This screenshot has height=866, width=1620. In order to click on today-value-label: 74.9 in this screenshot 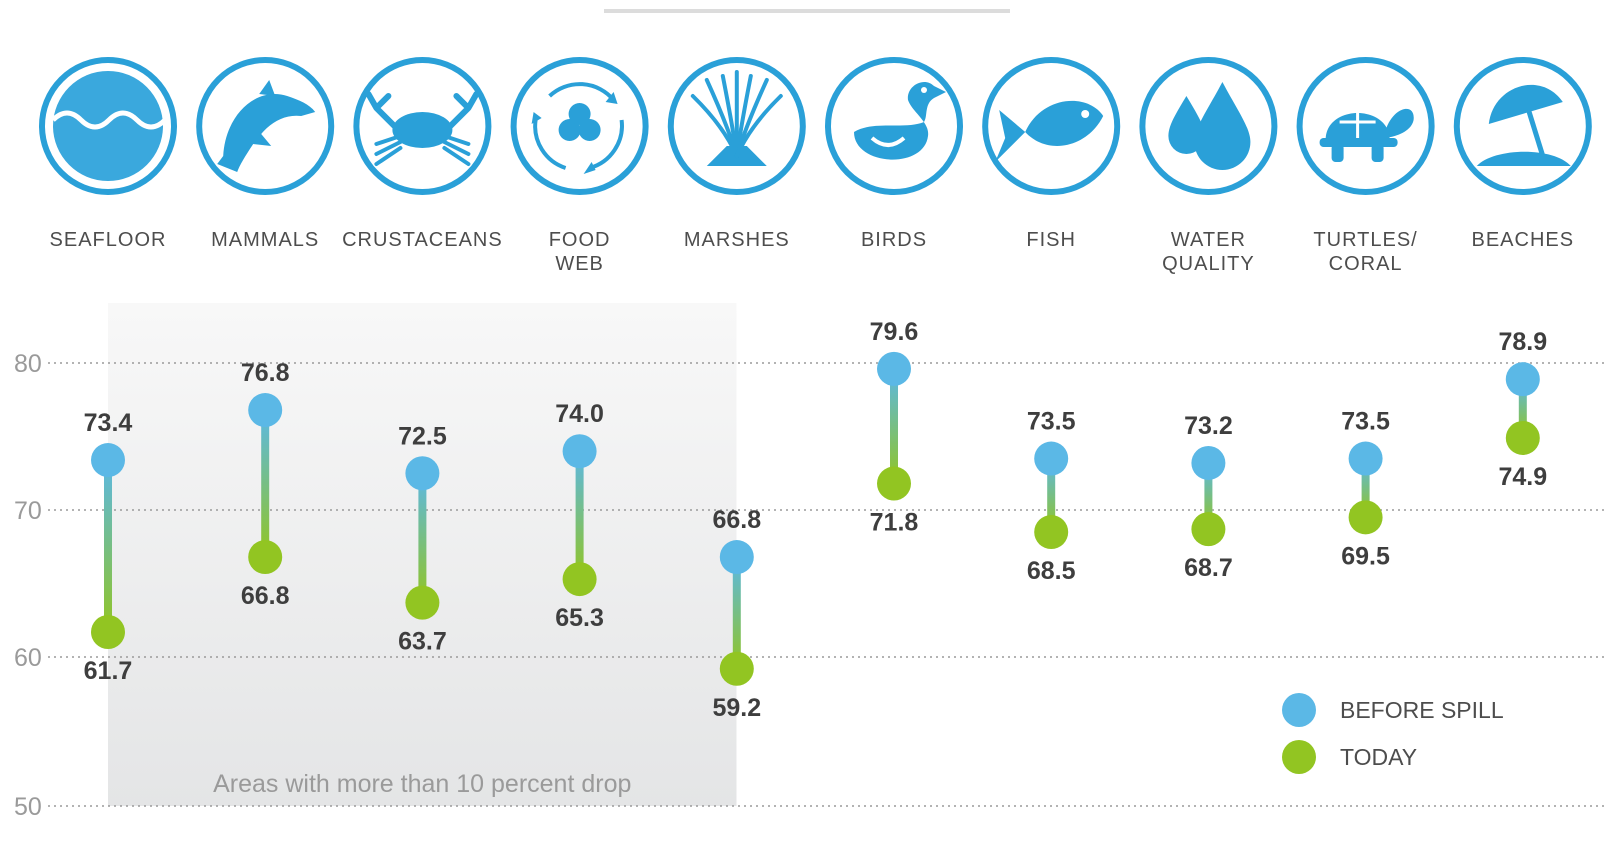, I will do `click(1522, 477)`.